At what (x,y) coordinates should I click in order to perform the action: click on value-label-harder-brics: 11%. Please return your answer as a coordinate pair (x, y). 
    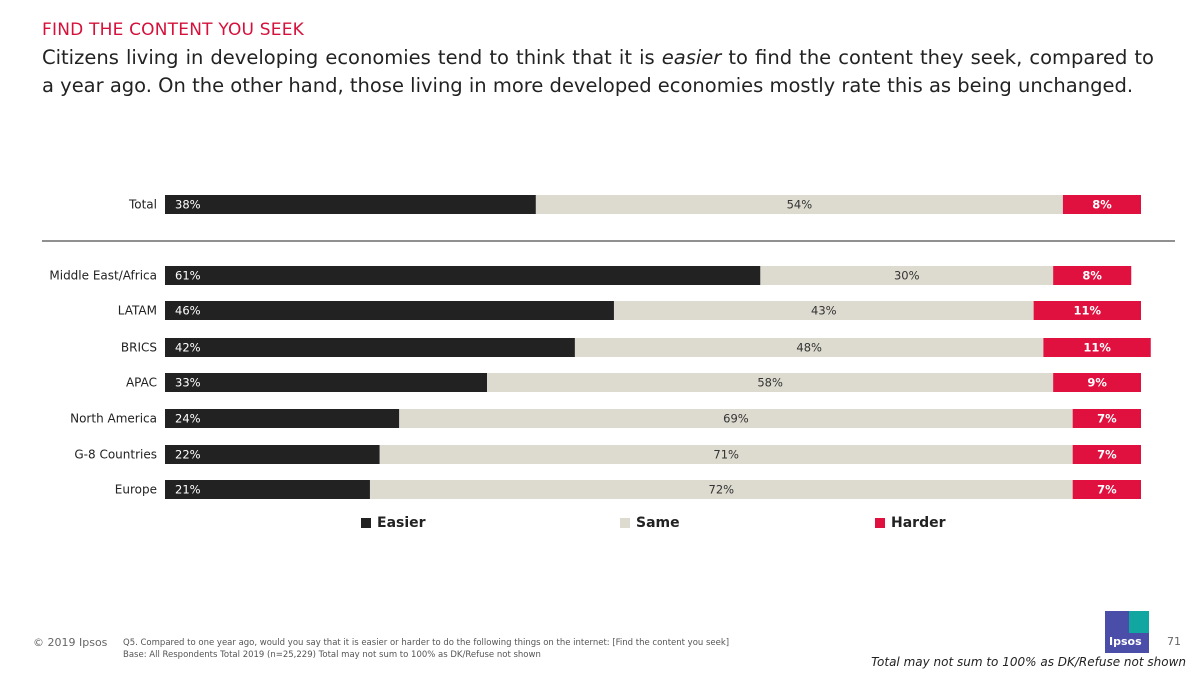
    Looking at the image, I should click on (1097, 348).